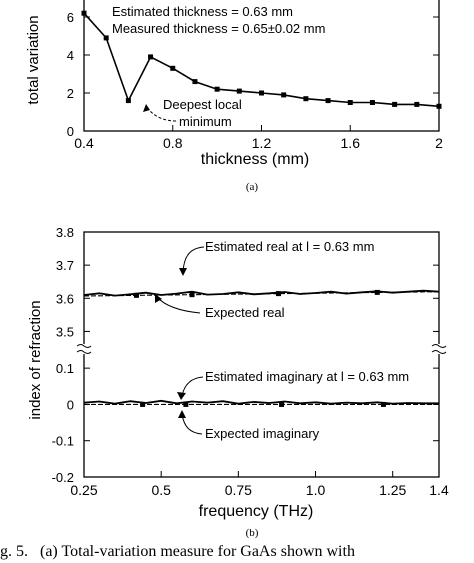 This screenshot has width=474, height=563. Describe the element at coordinates (65, 232) in the screenshot. I see `y-tick-label-b: 3.8` at that location.